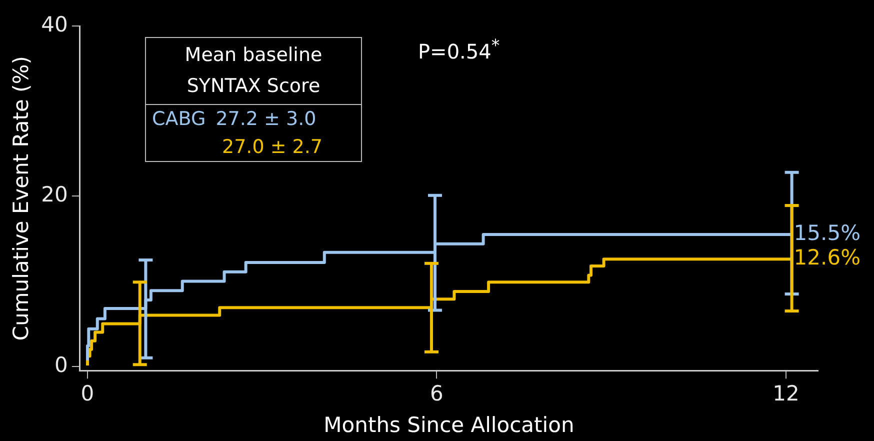 The width and height of the screenshot is (874, 441). I want to click on x-tick-label: 12, so click(786, 394).